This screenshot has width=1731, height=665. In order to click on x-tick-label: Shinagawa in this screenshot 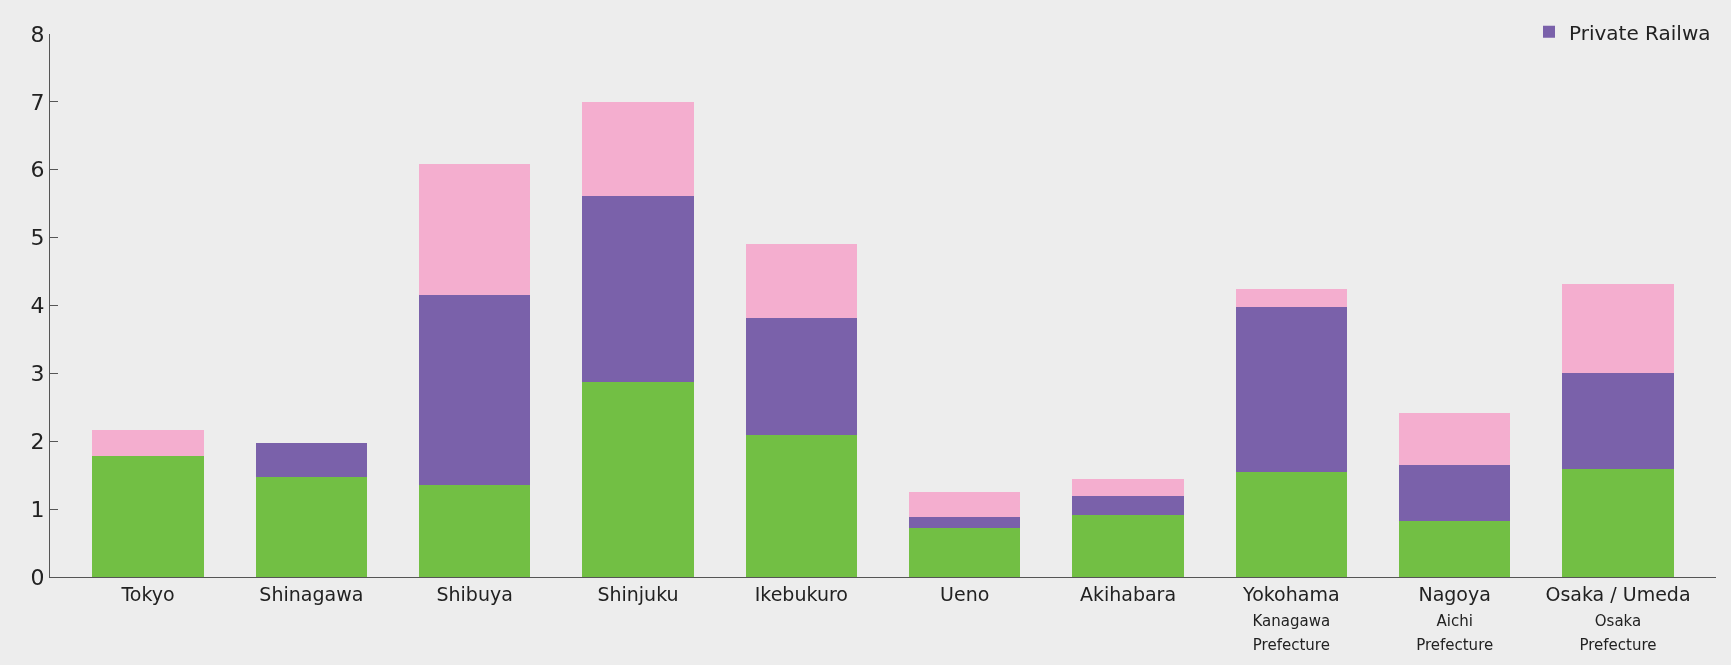, I will do `click(311, 593)`.